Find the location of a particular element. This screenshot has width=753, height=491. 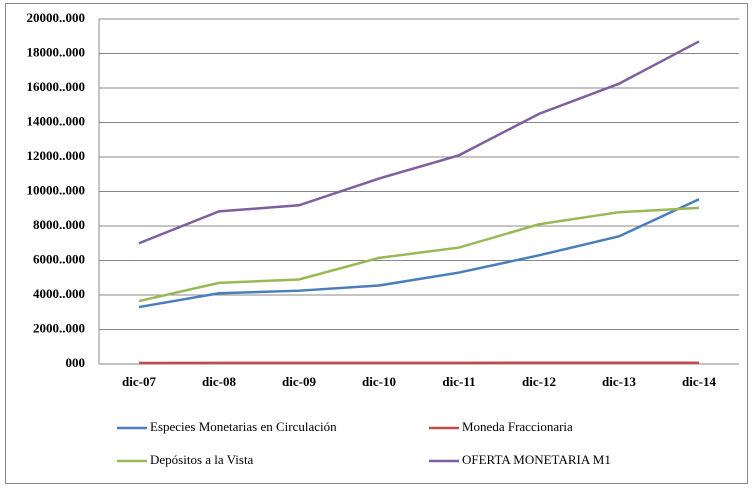

x-tick-label: dic-12 is located at coordinates (539, 381).